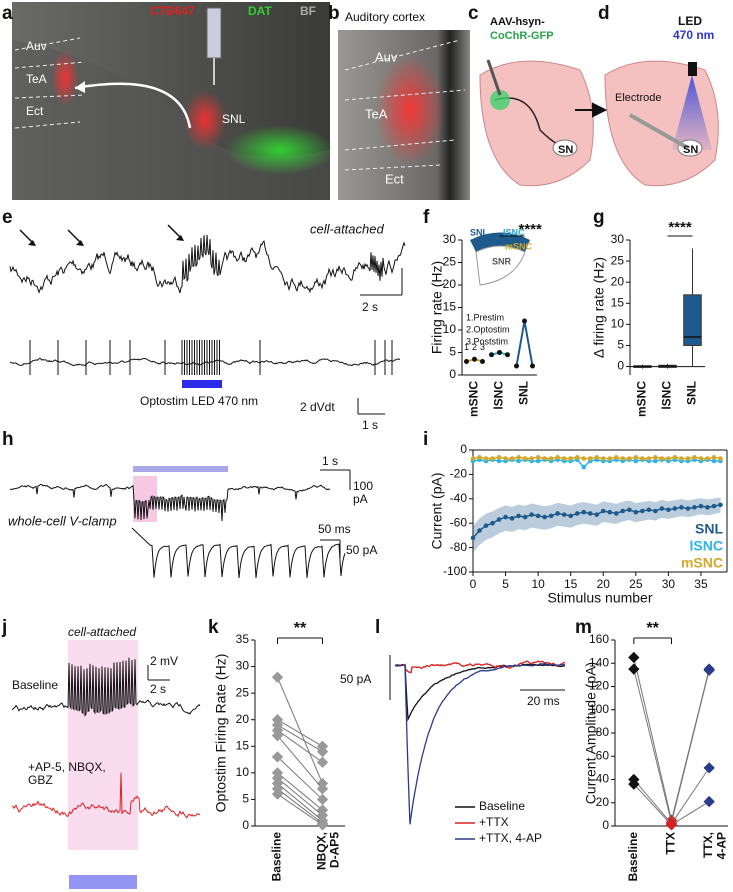 The height and width of the screenshot is (892, 733). What do you see at coordinates (488, 329) in the screenshot?
I see `legend-label: 2.Optostim` at bounding box center [488, 329].